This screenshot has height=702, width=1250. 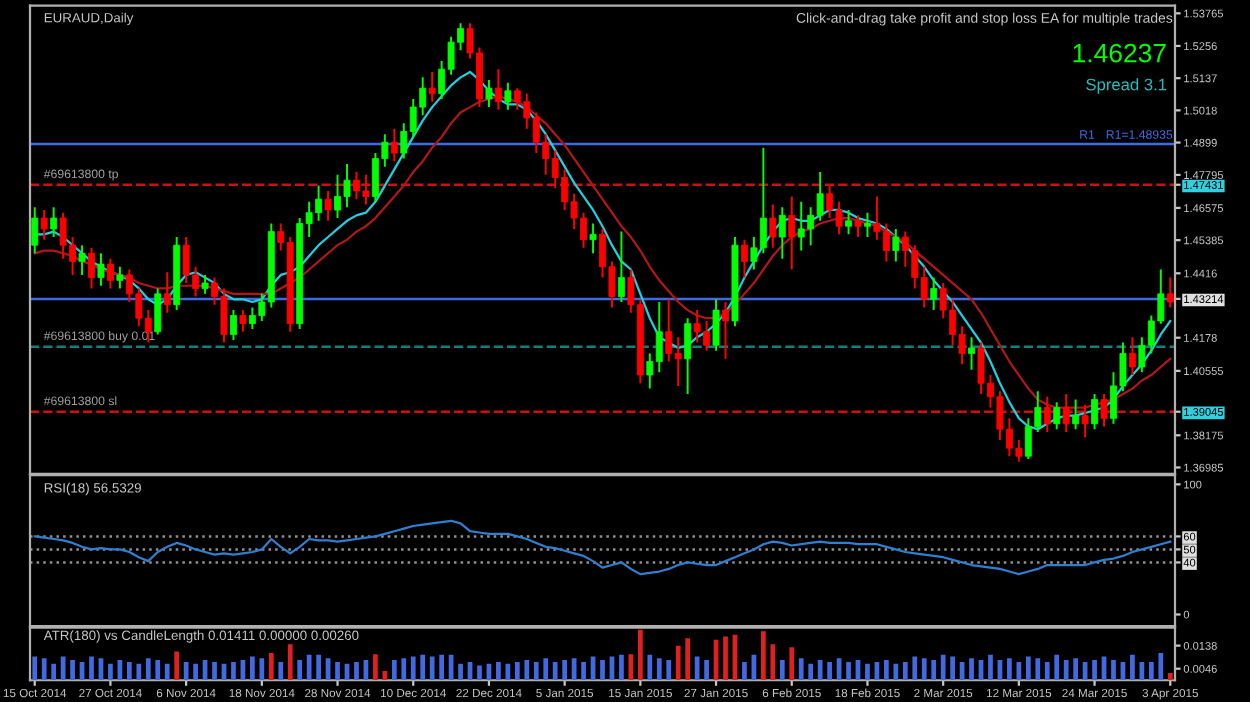 I want to click on annotation: Spread 3.1, so click(x=1126, y=86).